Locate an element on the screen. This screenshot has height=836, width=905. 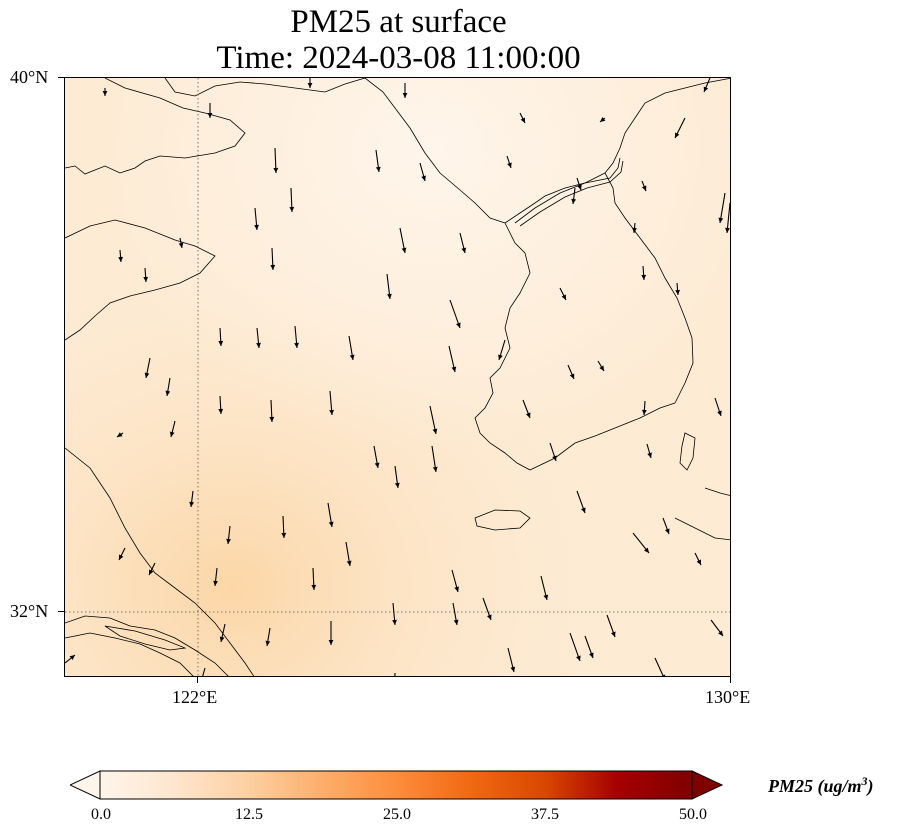
yangtze-island is located at coordinates (145, 638).